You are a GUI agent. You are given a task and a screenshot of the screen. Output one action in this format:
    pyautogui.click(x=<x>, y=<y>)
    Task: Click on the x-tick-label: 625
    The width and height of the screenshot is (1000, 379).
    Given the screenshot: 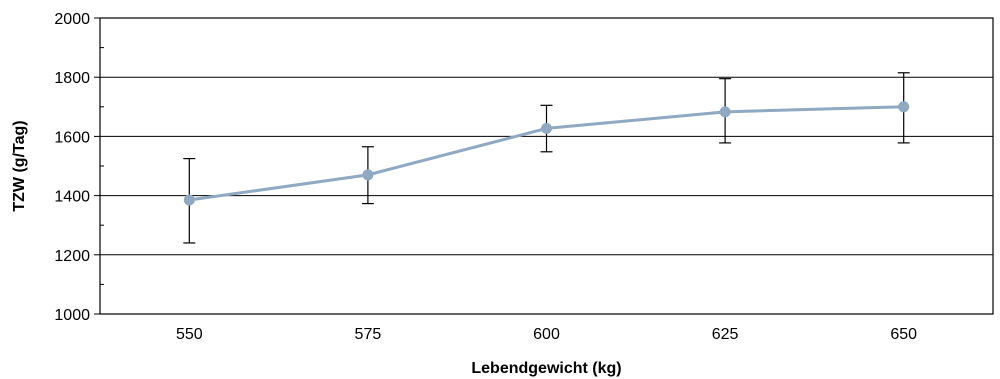 What is the action you would take?
    pyautogui.click(x=725, y=334)
    